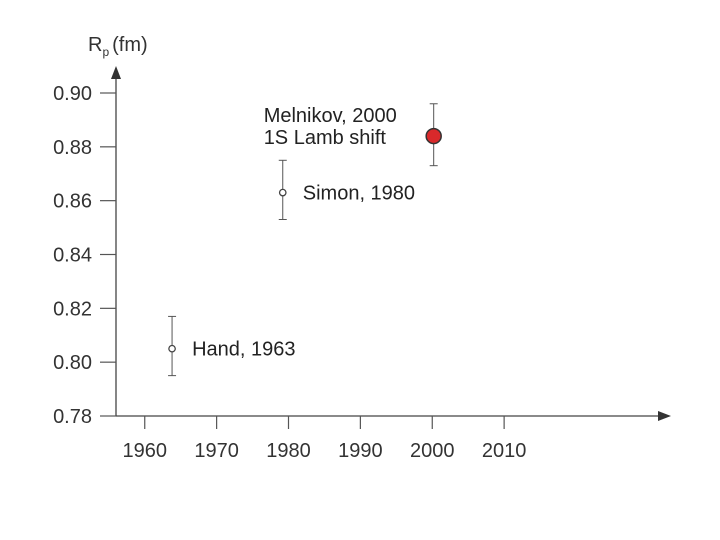  Describe the element at coordinates (72, 417) in the screenshot. I see `y-tick-label: 0.78` at that location.